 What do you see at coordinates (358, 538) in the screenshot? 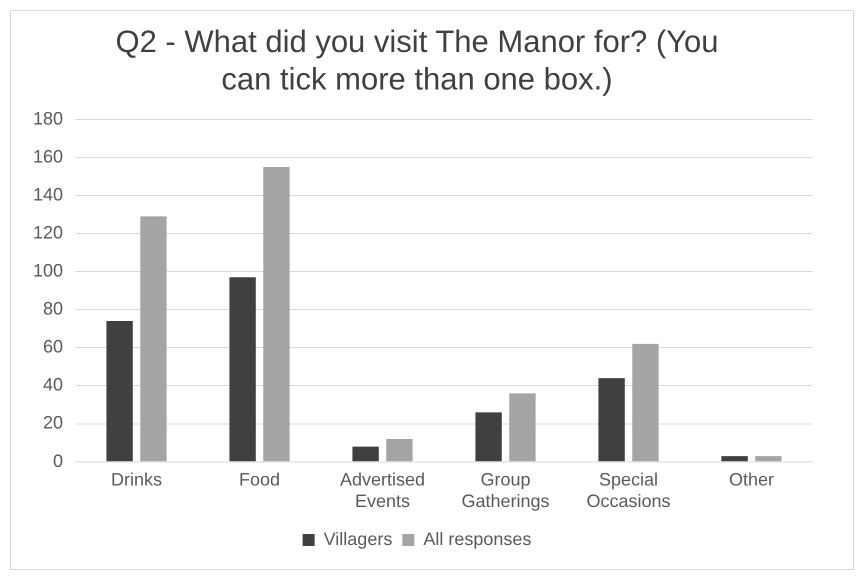
I see `legend-label: Villagers` at bounding box center [358, 538].